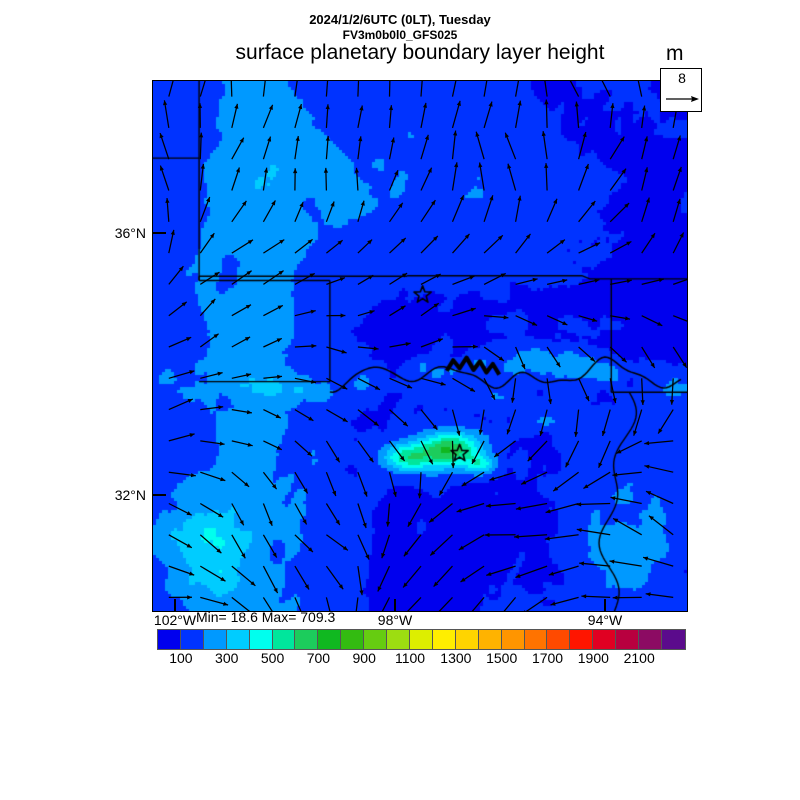 The width and height of the screenshot is (800, 800). What do you see at coordinates (318, 658) in the screenshot?
I see `colorbar-tick-label: 700` at bounding box center [318, 658].